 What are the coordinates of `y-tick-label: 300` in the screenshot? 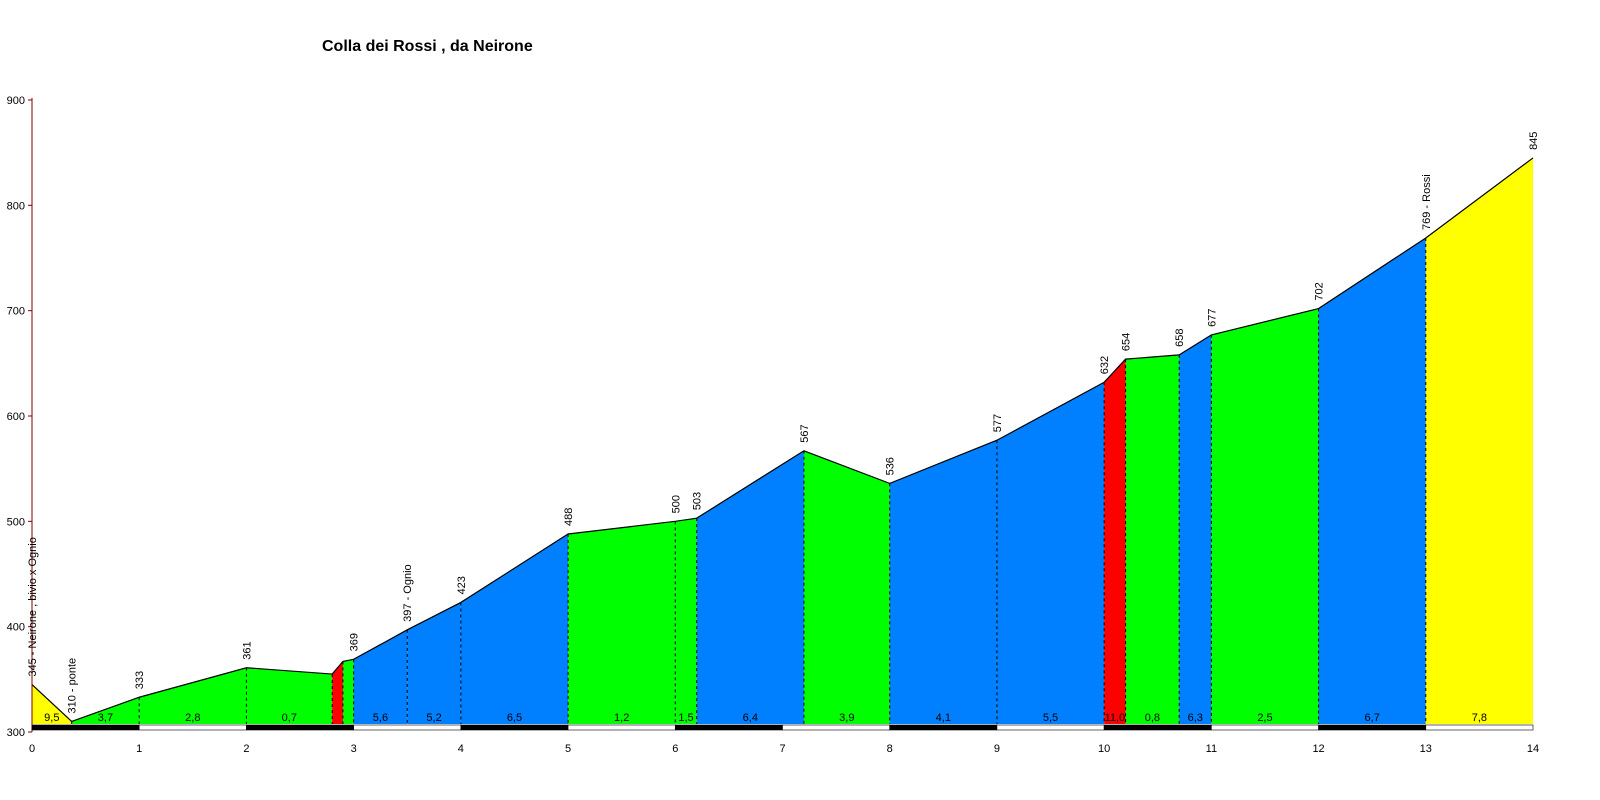 It's located at (16, 733).